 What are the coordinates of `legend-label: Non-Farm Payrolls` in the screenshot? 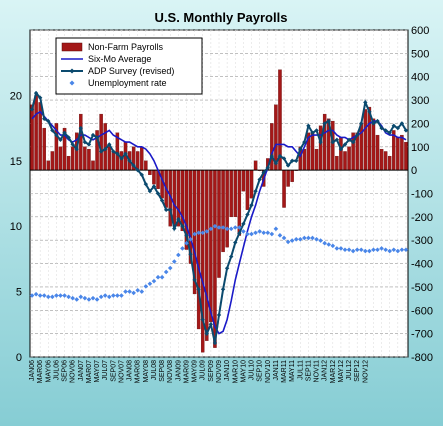 It's located at (126, 47).